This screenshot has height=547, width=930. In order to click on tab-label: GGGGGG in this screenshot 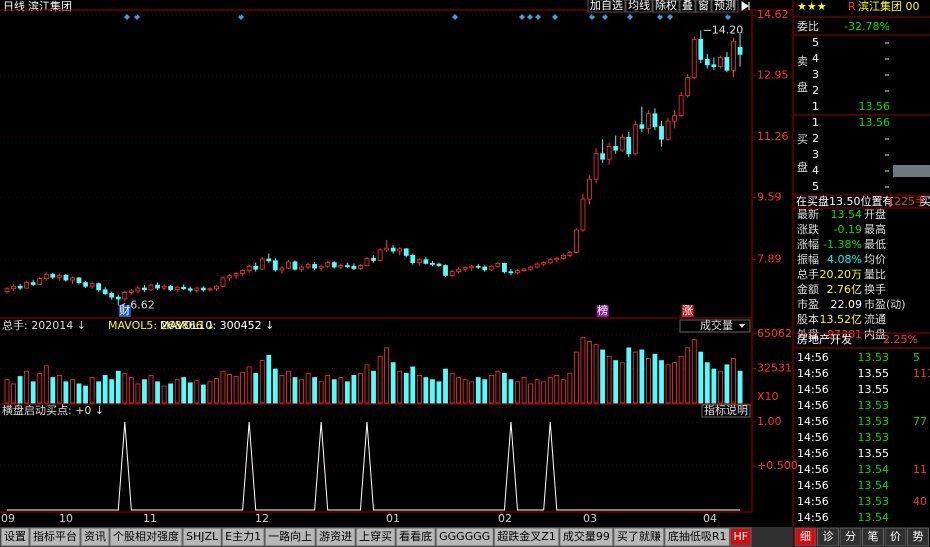, I will do `click(464, 536)`.